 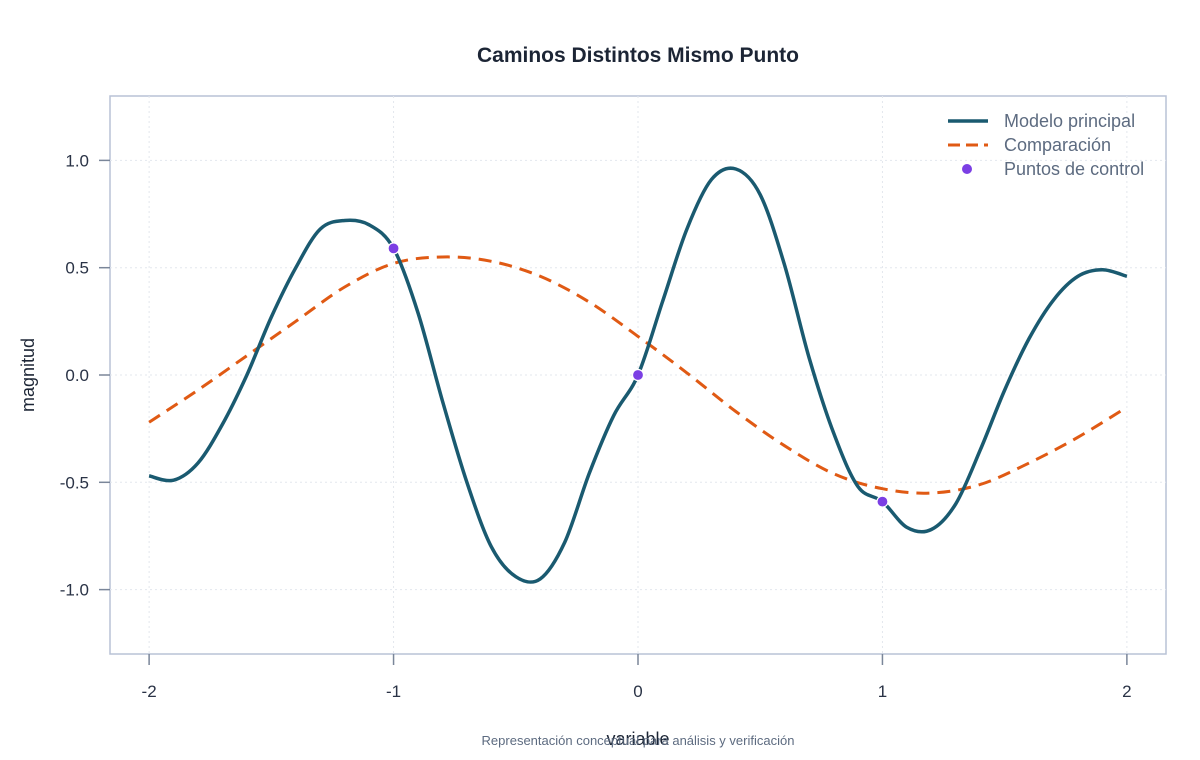 What do you see at coordinates (1057, 145) in the screenshot?
I see `legend-label: Comparación` at bounding box center [1057, 145].